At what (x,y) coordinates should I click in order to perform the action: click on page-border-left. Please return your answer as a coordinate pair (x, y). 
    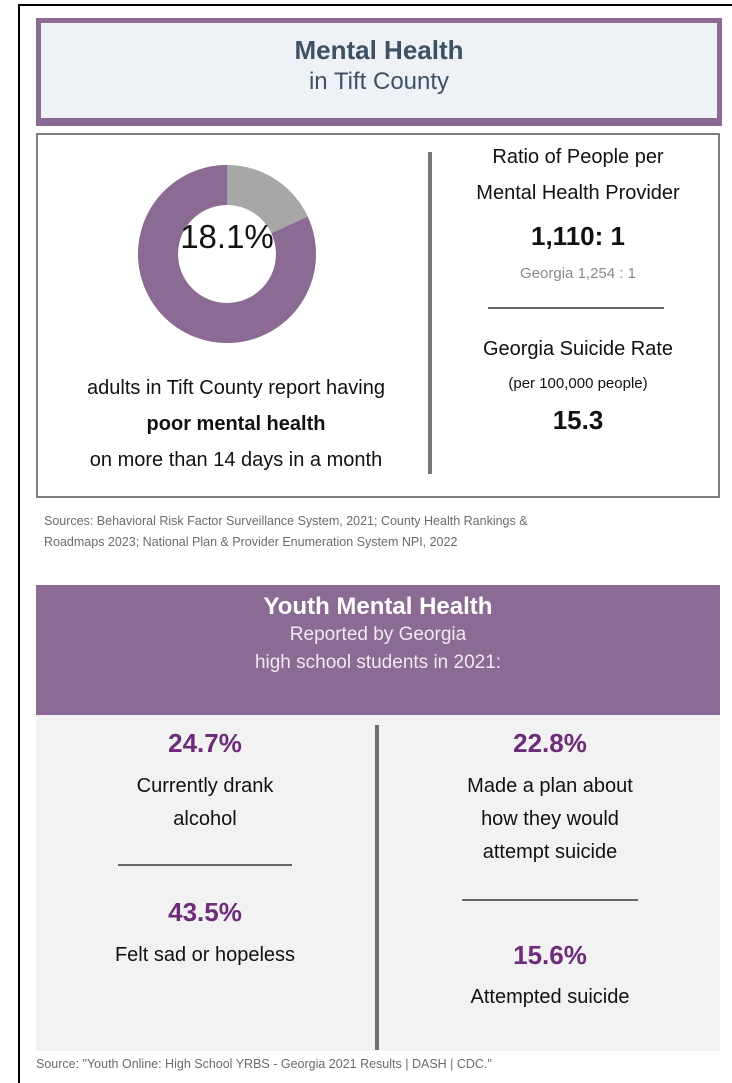
    Looking at the image, I should click on (19, 543).